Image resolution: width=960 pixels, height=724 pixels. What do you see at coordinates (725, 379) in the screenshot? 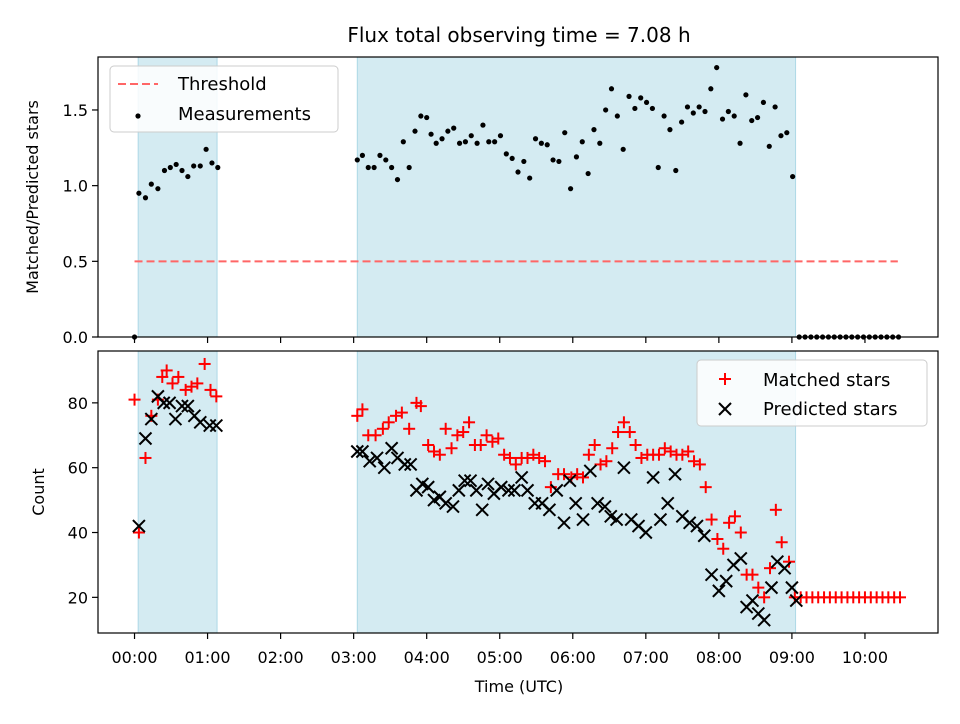
I see `matched-legend-marker` at bounding box center [725, 379].